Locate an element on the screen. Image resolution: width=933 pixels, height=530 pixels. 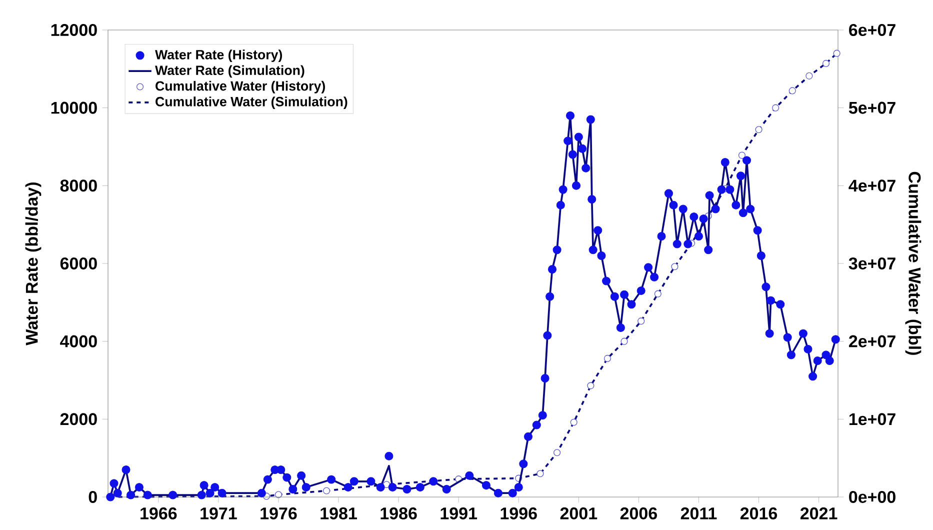
legend-label: Cumulative Water (History) is located at coordinates (240, 87).